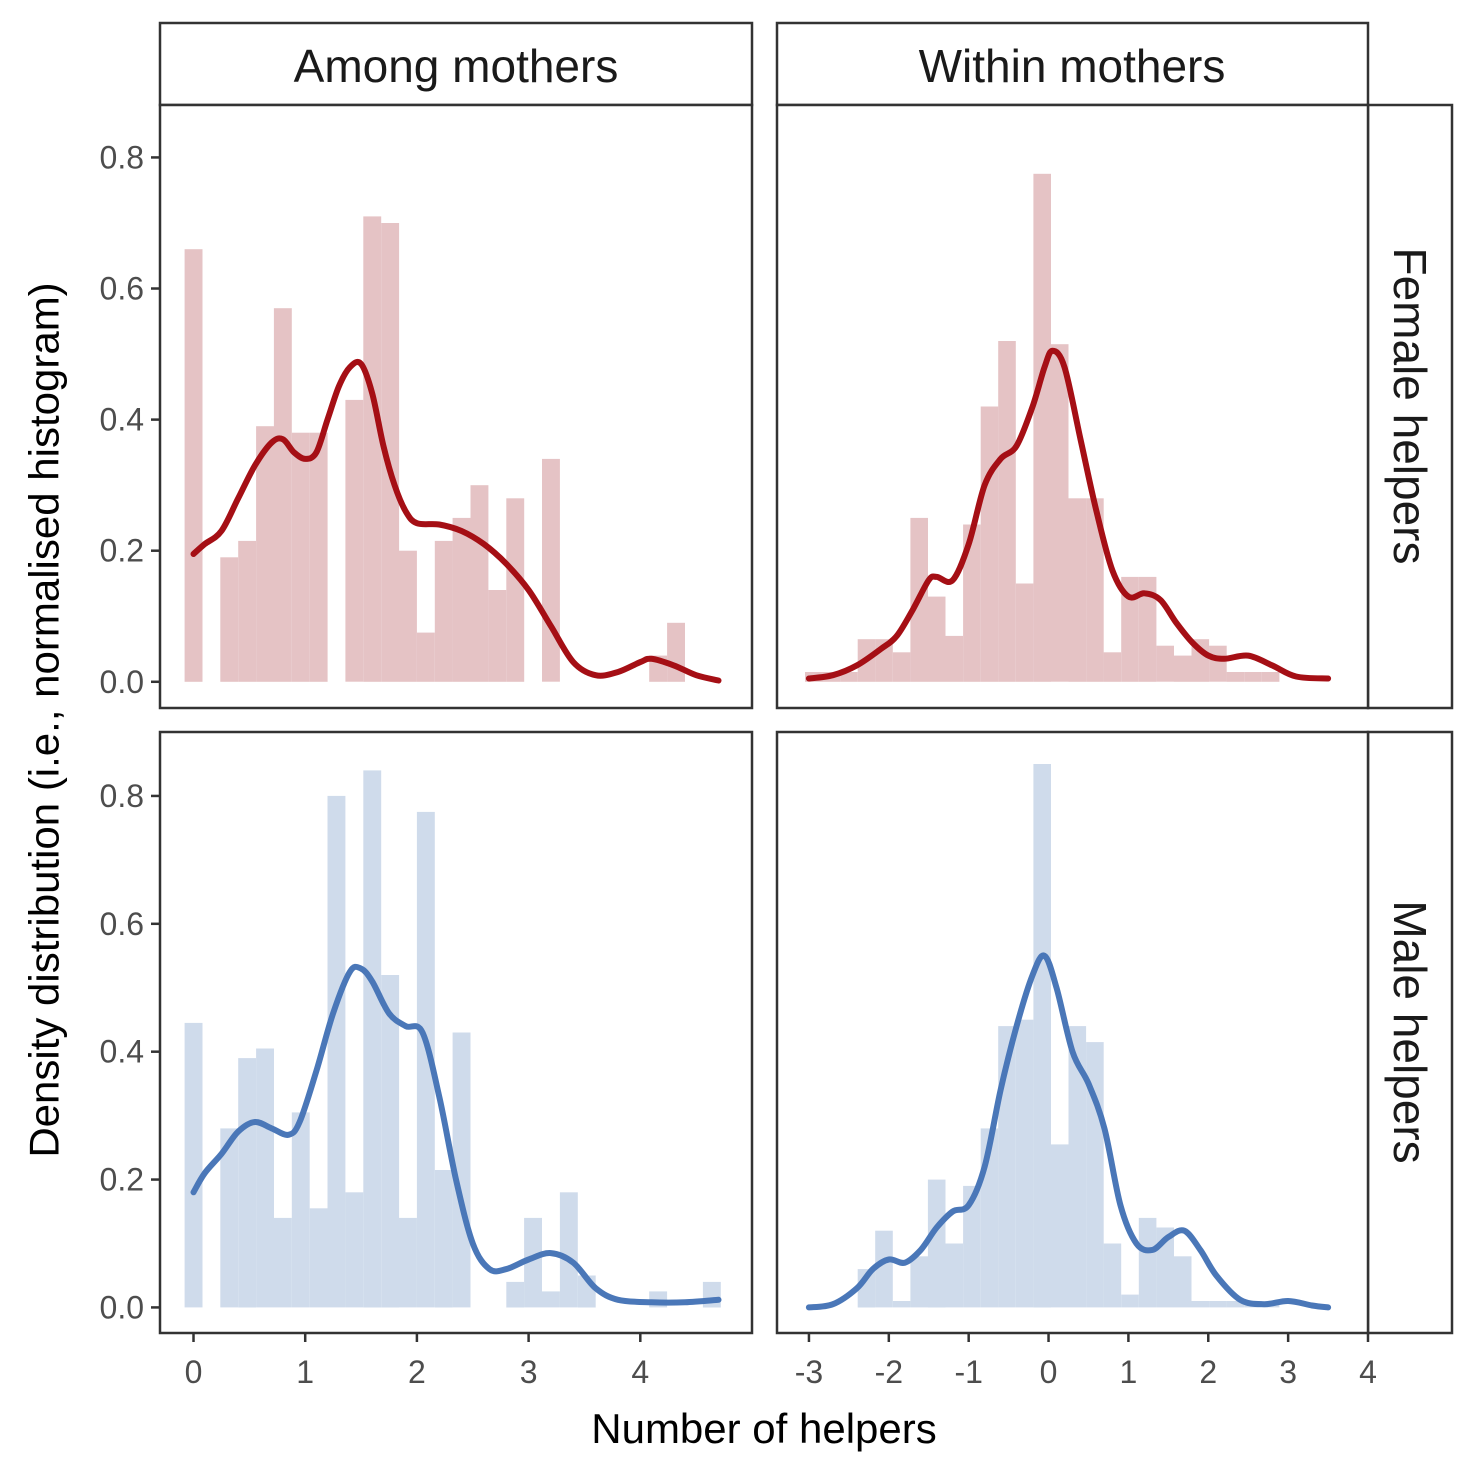 The height and width of the screenshot is (1476, 1476). What do you see at coordinates (809, 1372) in the screenshot?
I see `x-tick-label: -3` at bounding box center [809, 1372].